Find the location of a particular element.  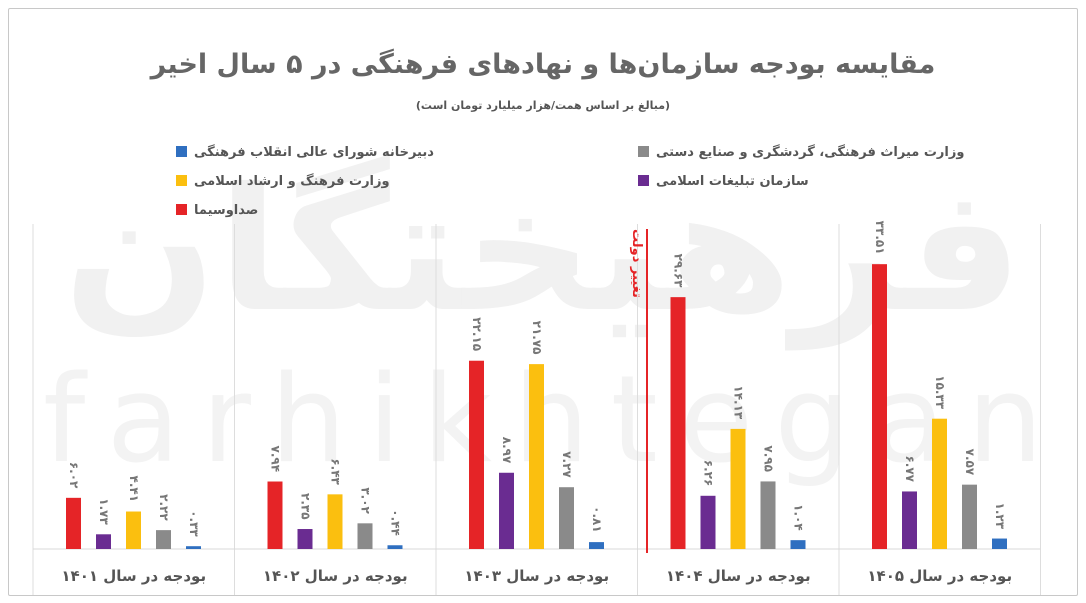

government-change-label: تغییر دولت is located at coordinates (636, 263).